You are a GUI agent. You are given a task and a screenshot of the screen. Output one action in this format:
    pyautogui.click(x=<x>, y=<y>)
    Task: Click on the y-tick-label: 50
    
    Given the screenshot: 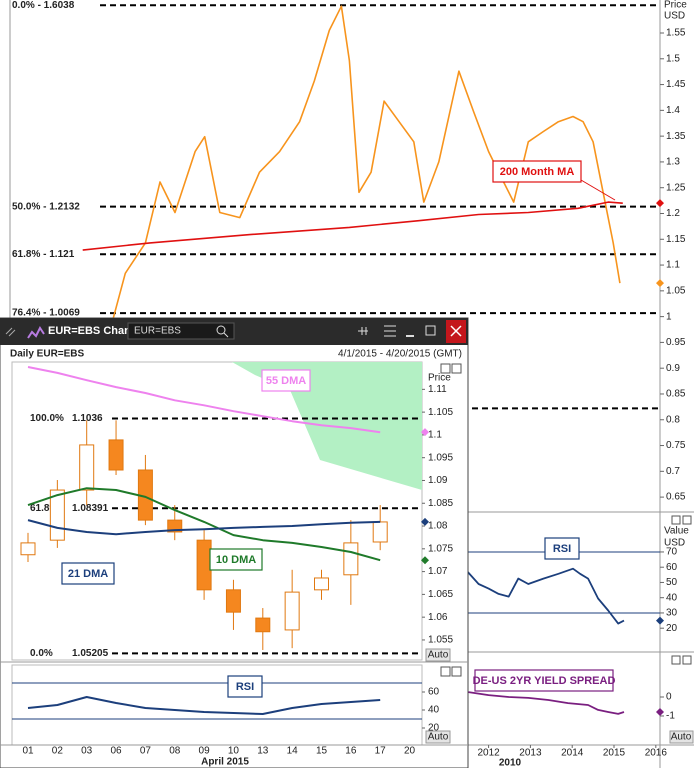 What is the action you would take?
    pyautogui.click(x=672, y=582)
    